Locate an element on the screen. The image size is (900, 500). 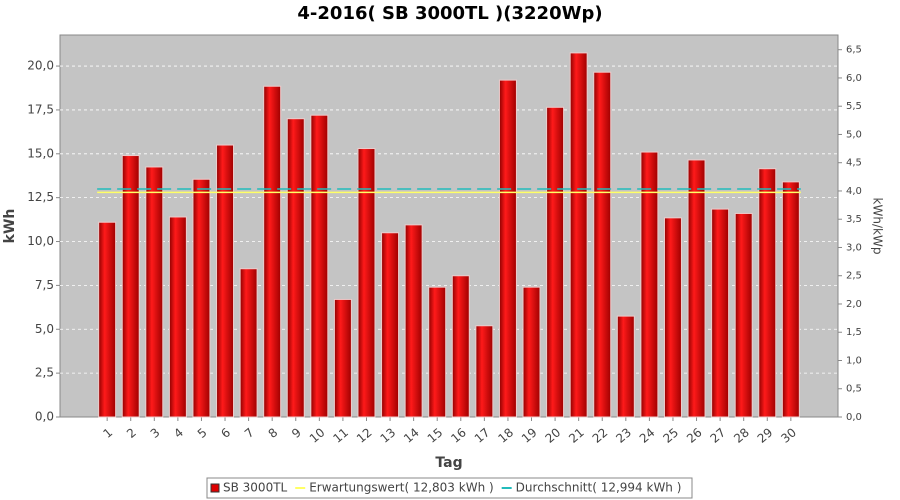
y-tick-label: 10,0 is located at coordinates (40, 241).